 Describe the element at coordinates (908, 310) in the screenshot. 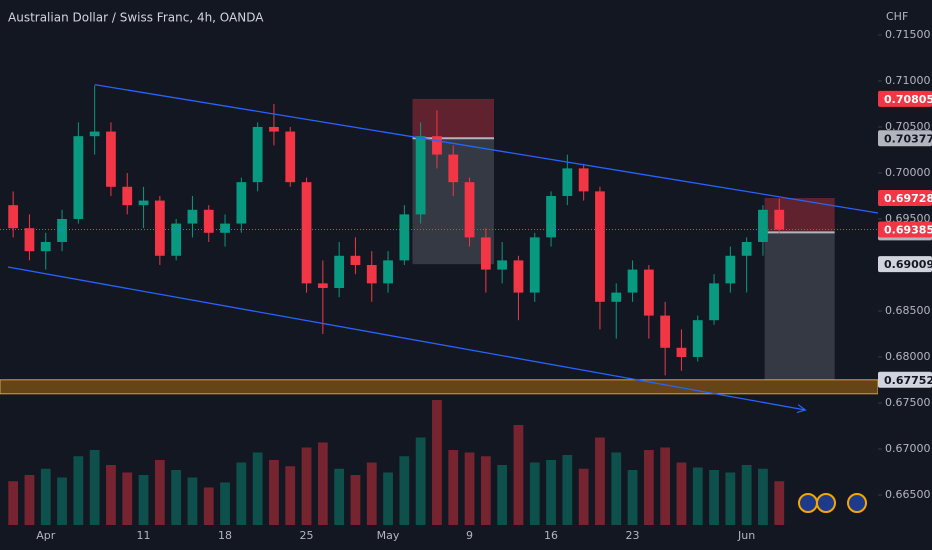

I see `y-tick-label: 0.68500` at that location.